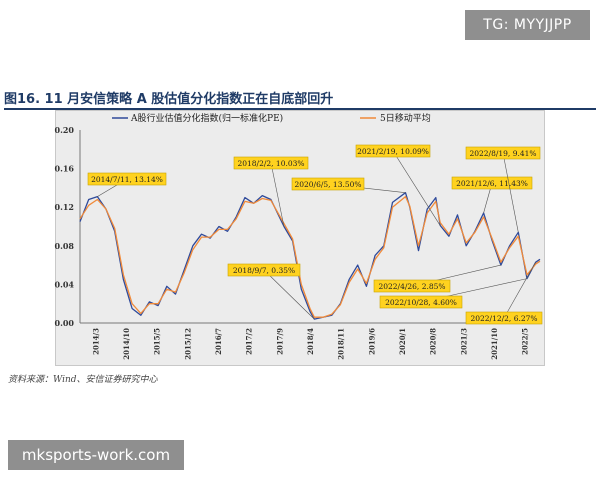  Describe the element at coordinates (65, 284) in the screenshot. I see `y-tick-label: 0.04` at that location.